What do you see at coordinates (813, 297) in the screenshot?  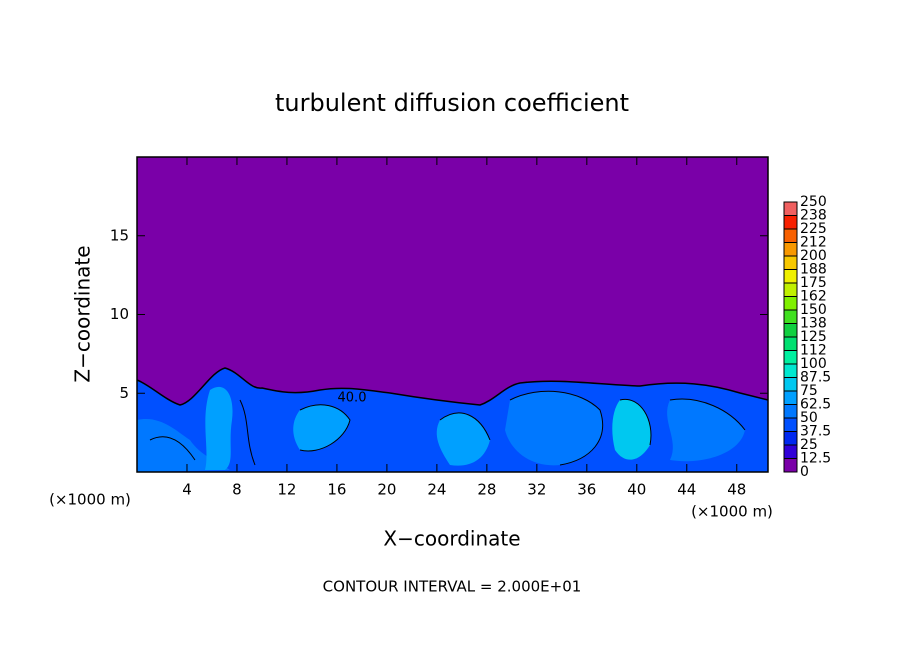 I see `colorbar-label: 162` at bounding box center [813, 297].